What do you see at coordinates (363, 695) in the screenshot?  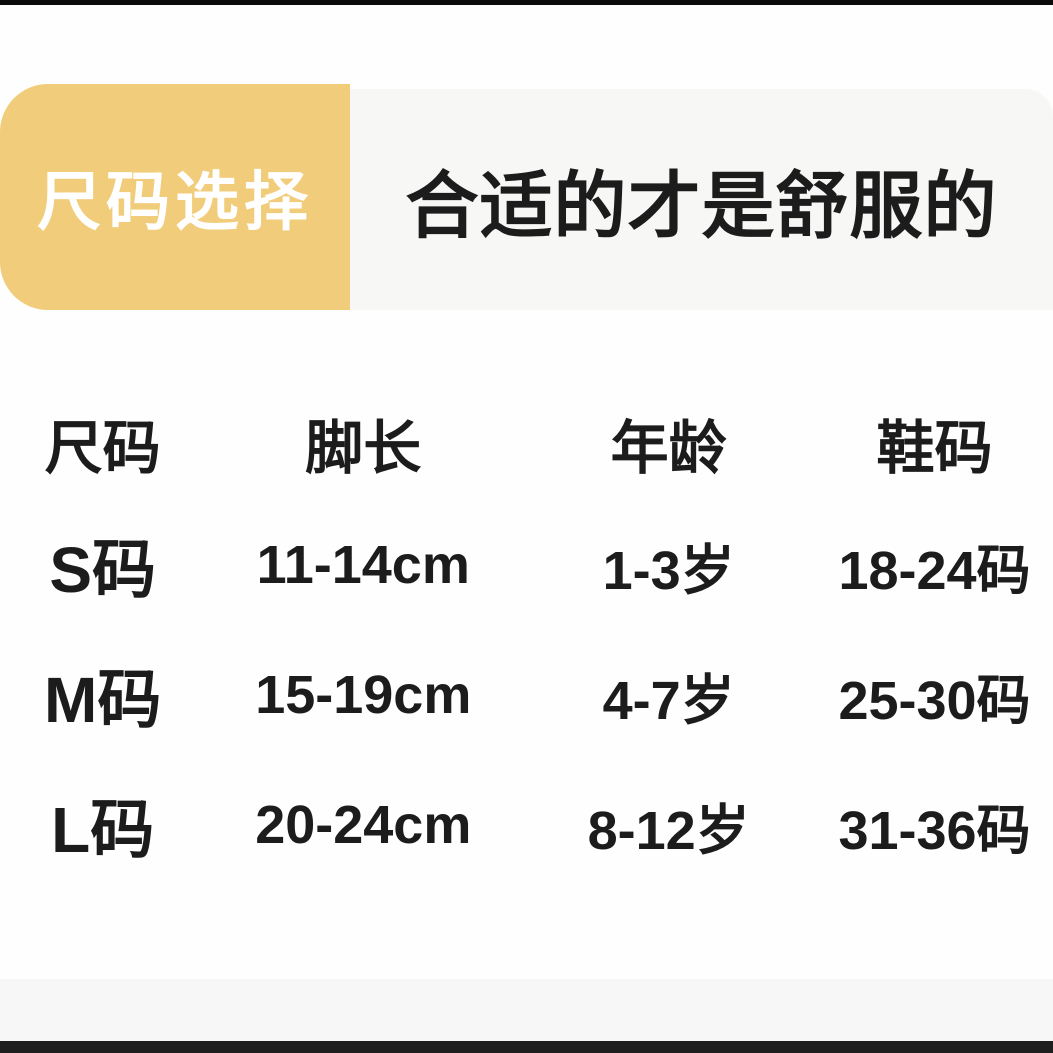 I see `table-row-m-foot-length: 15-19cm` at bounding box center [363, 695].